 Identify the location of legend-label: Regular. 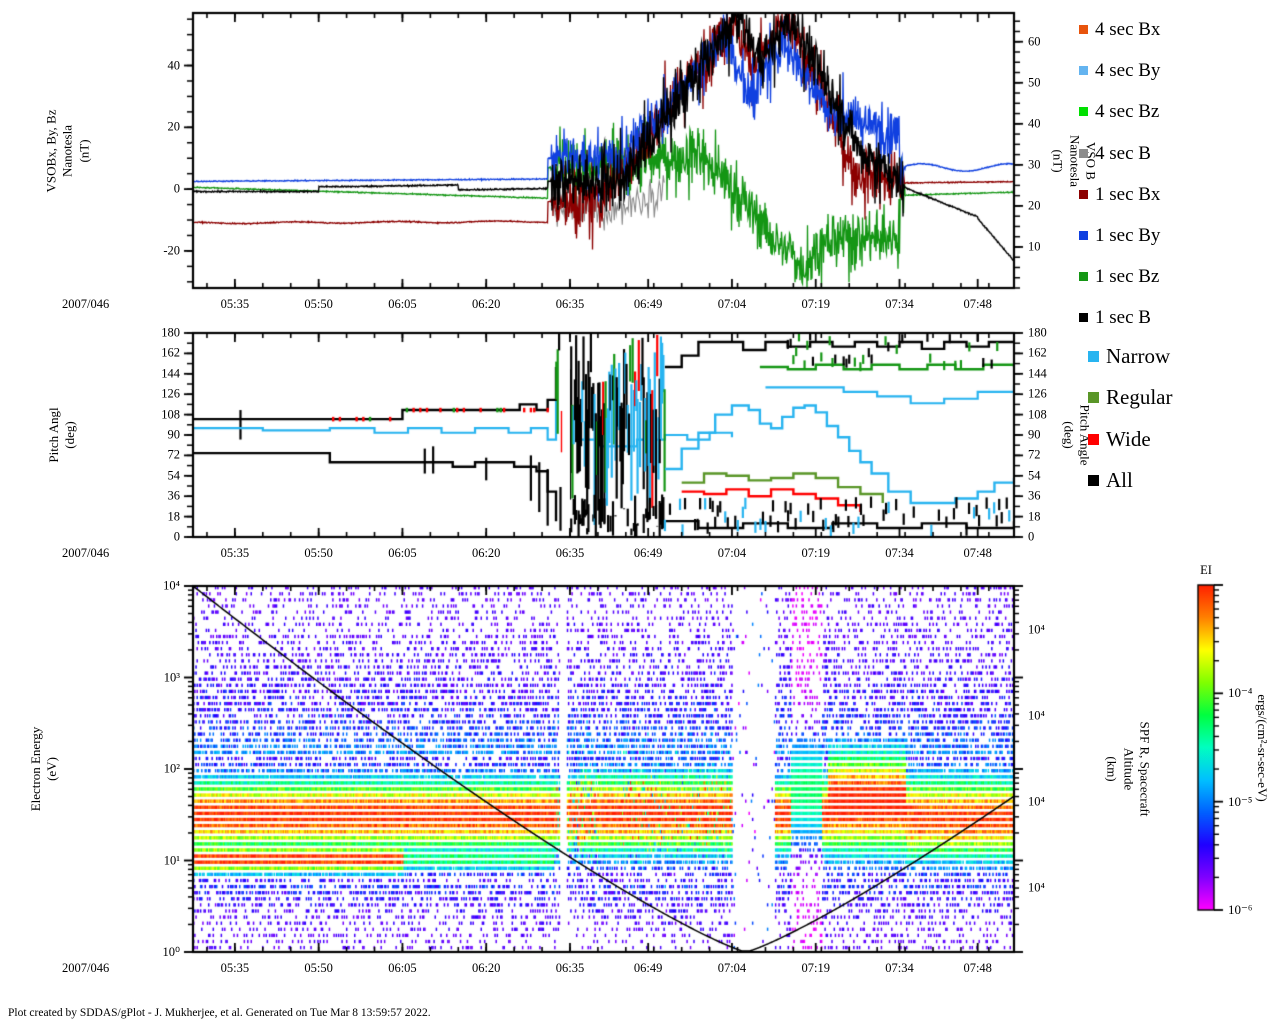
(1139, 397).